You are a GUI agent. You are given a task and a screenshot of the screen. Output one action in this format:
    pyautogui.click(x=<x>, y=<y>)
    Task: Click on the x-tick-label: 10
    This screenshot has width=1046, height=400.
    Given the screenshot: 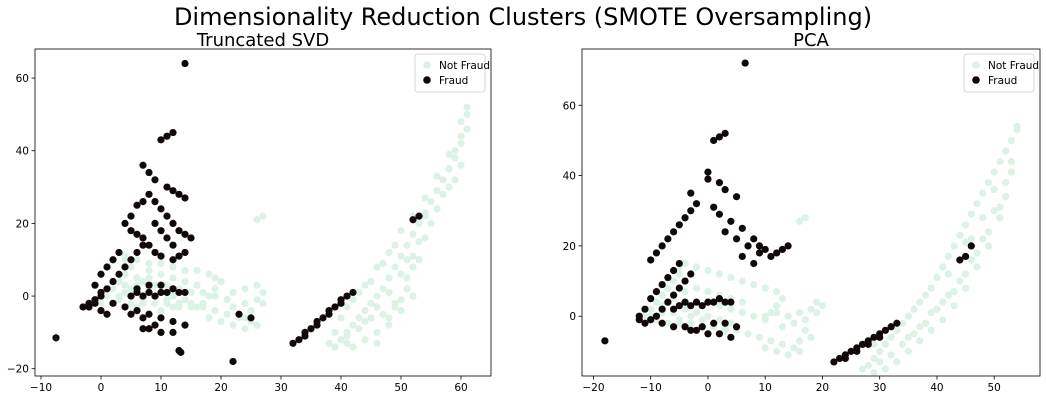 What is the action you would take?
    pyautogui.click(x=765, y=388)
    